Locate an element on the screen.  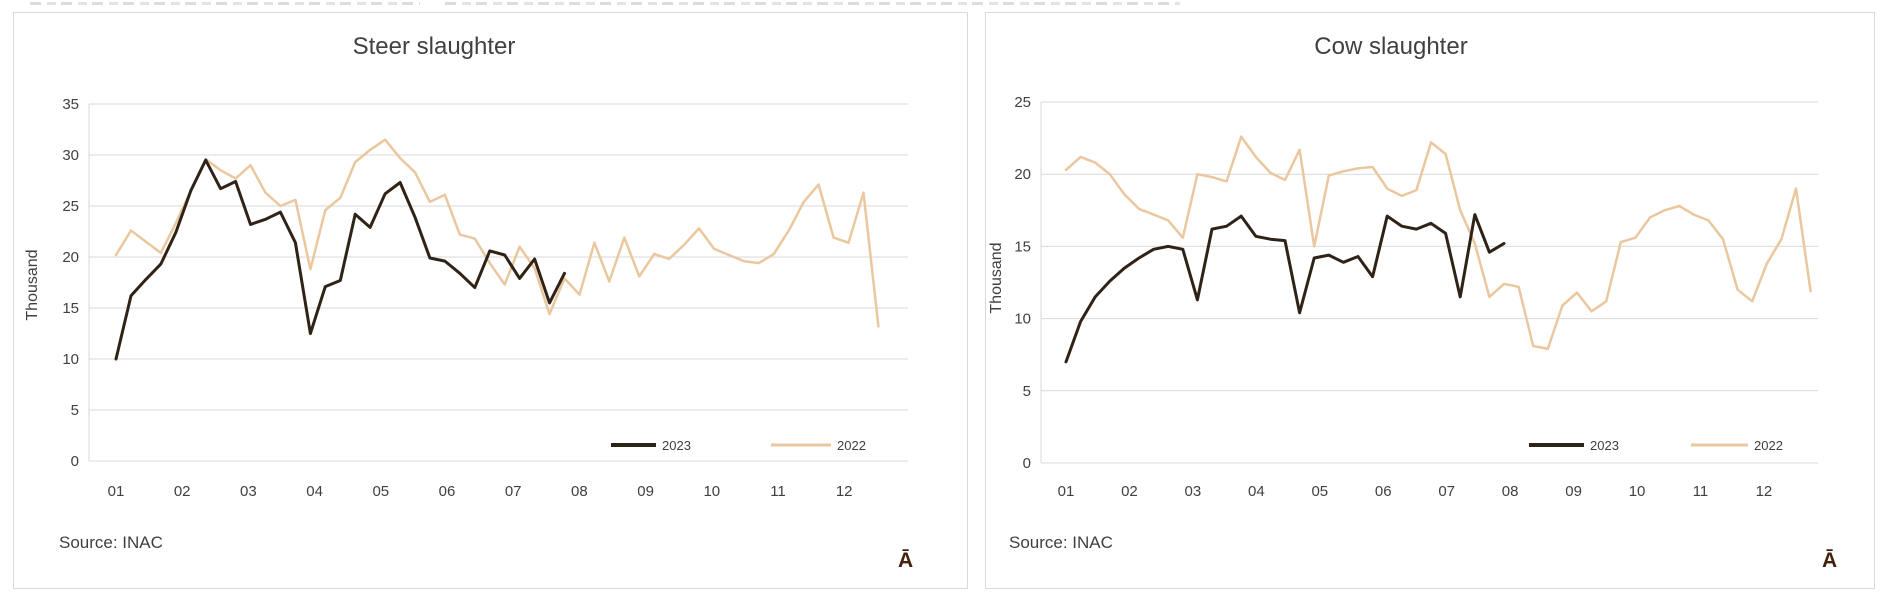
cow-logo-glyph: Ā is located at coordinates (1830, 560).